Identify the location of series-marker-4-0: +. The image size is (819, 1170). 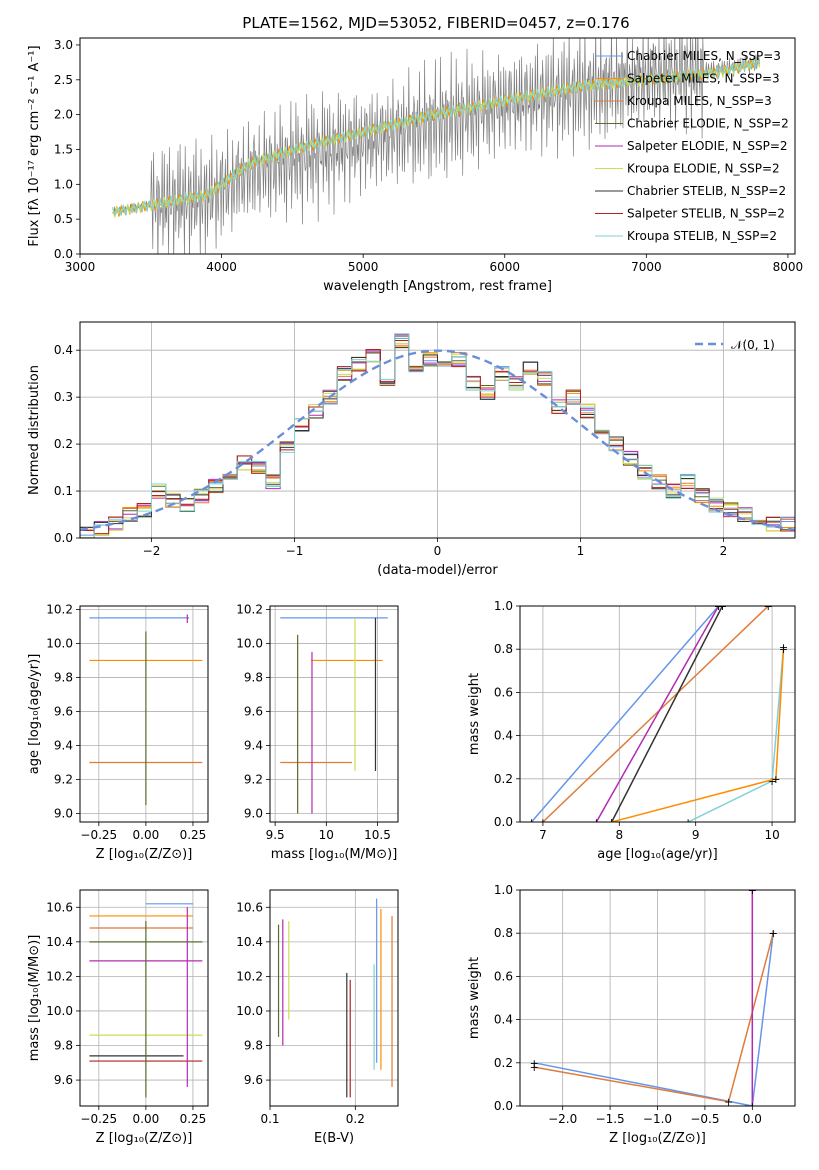
(687, 822).